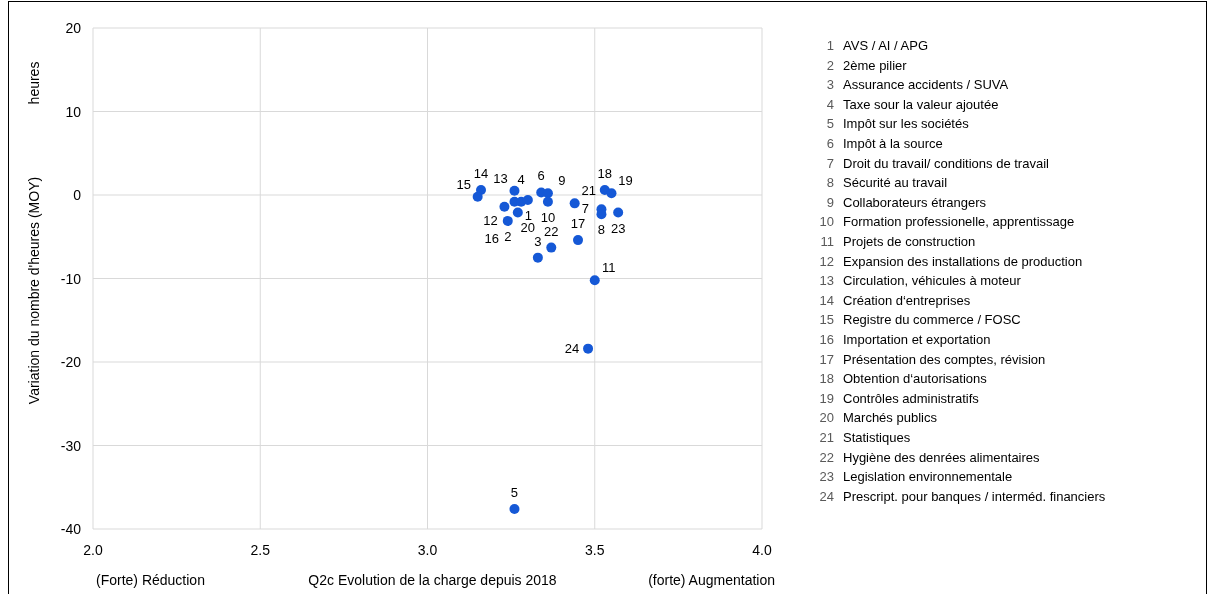 The height and width of the screenshot is (594, 1208). What do you see at coordinates (974, 496) in the screenshot?
I see `text: Prescript. pour banques / interméd. financiers` at bounding box center [974, 496].